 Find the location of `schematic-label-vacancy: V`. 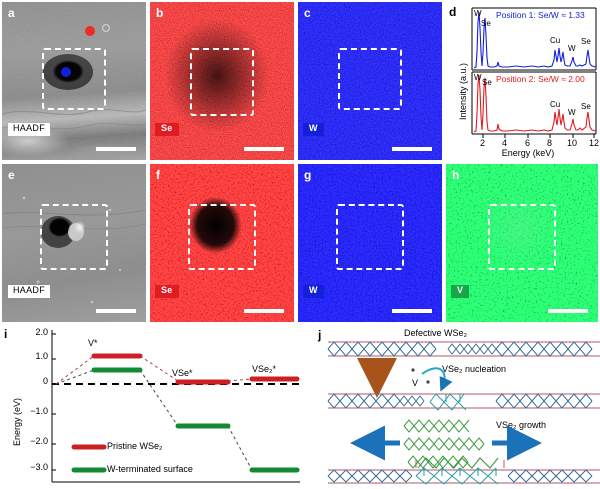

schematic-label-vacancy: V is located at coordinates (415, 383).